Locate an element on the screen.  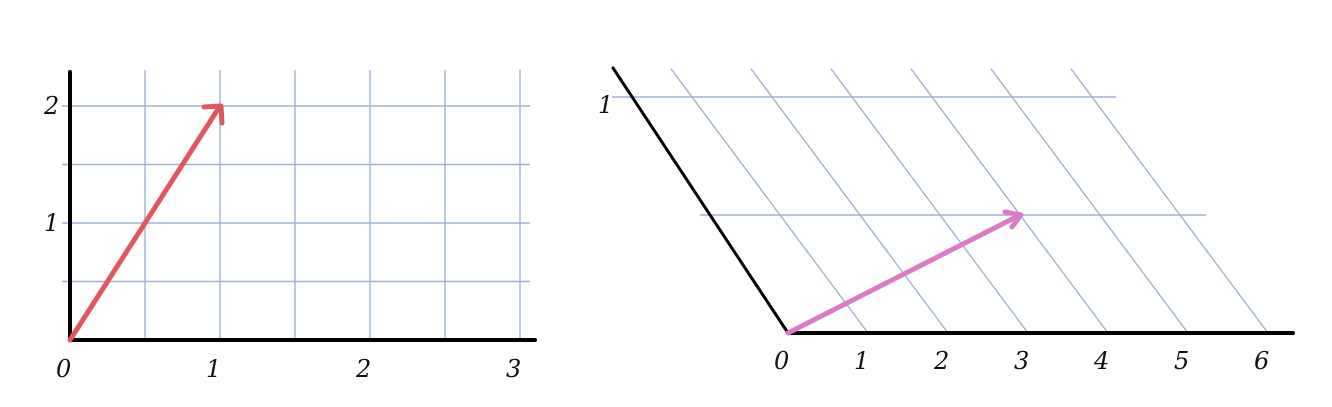
right-vector is located at coordinates (904, 272).